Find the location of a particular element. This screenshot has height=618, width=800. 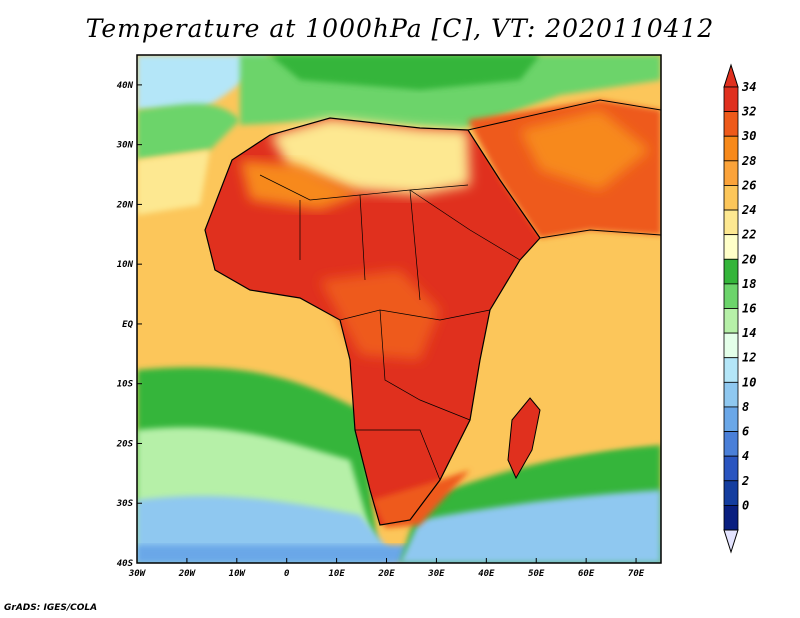

y-tick-label: EQ is located at coordinates (127, 325).